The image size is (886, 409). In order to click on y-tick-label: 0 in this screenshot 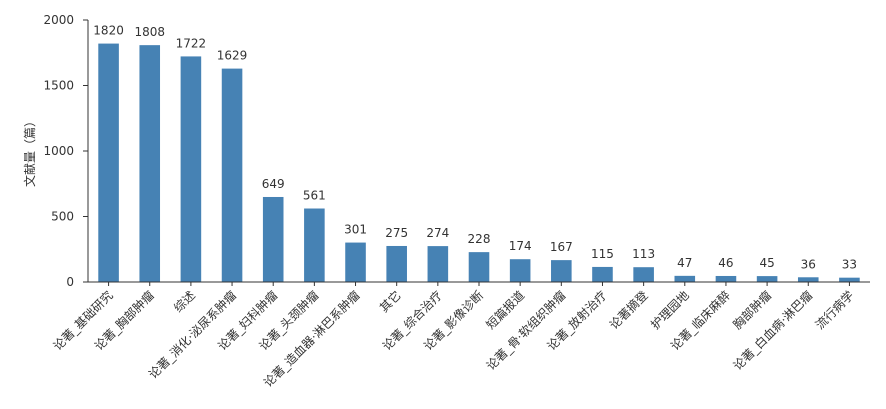, I will do `click(70, 282)`.